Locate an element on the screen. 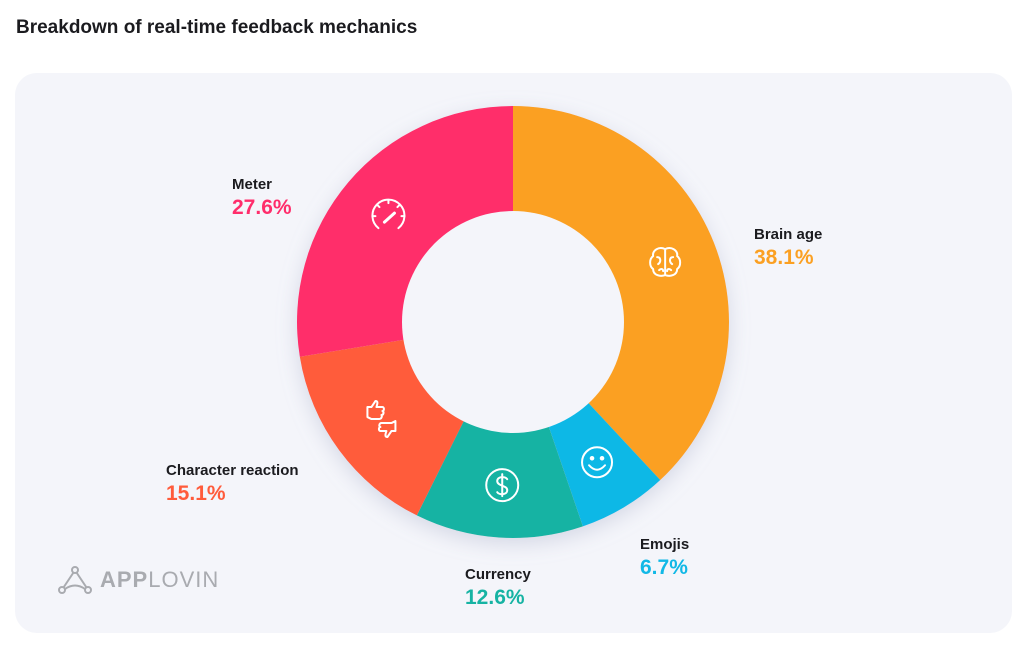  slice-meter is located at coordinates (405, 231).